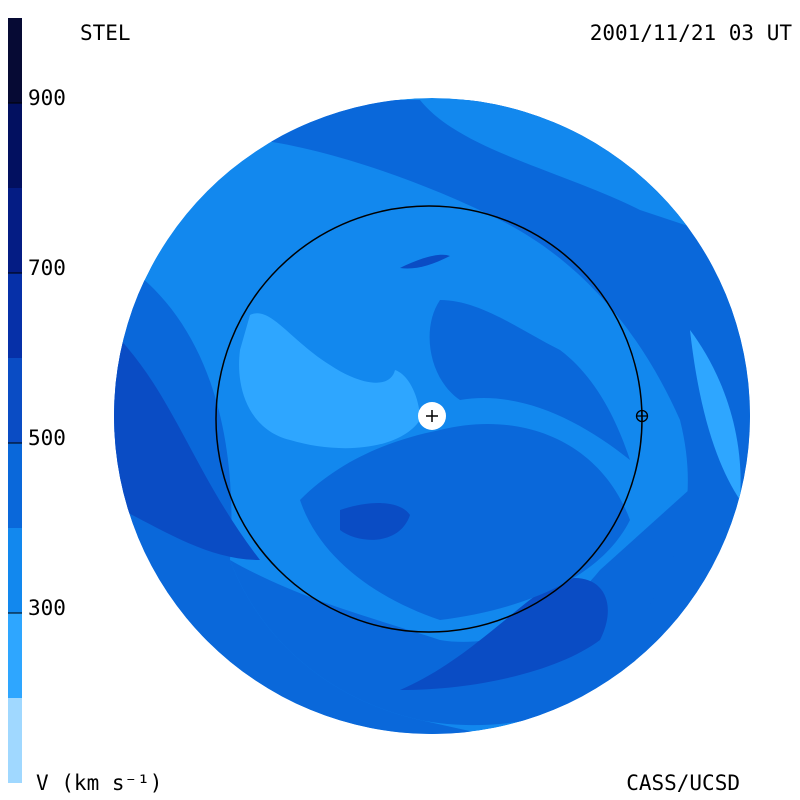  Describe the element at coordinates (683, 783) in the screenshot. I see `credit-label: CASS/UCSD` at that location.